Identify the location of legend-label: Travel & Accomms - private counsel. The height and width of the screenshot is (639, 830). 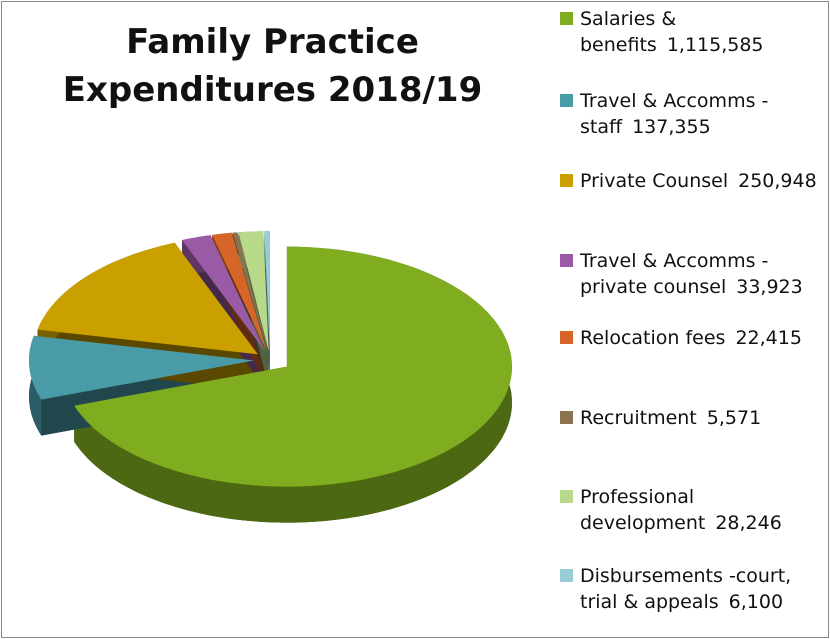
(674, 274).